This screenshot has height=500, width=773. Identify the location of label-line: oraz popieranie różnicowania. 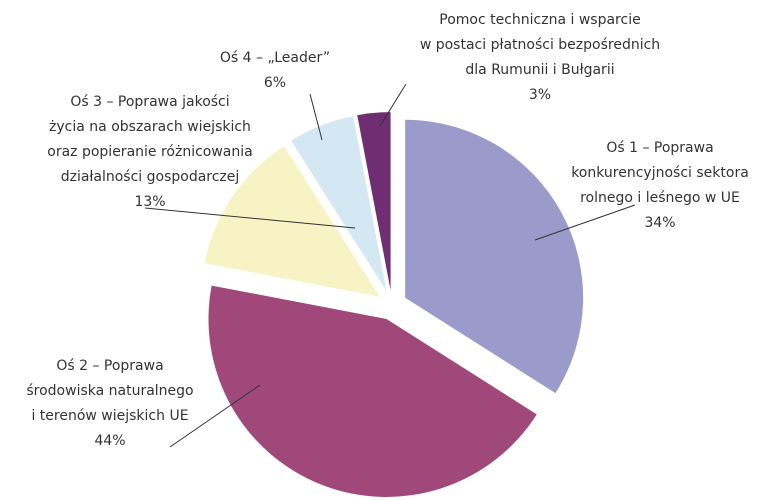
(149, 152).